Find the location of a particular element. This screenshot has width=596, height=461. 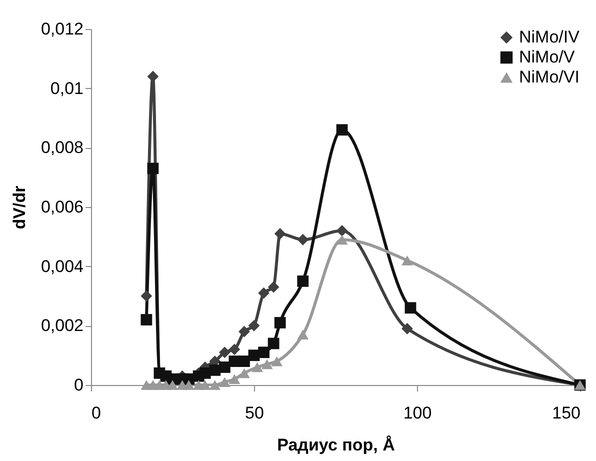

x-tick-label: 150 is located at coordinates (566, 413).